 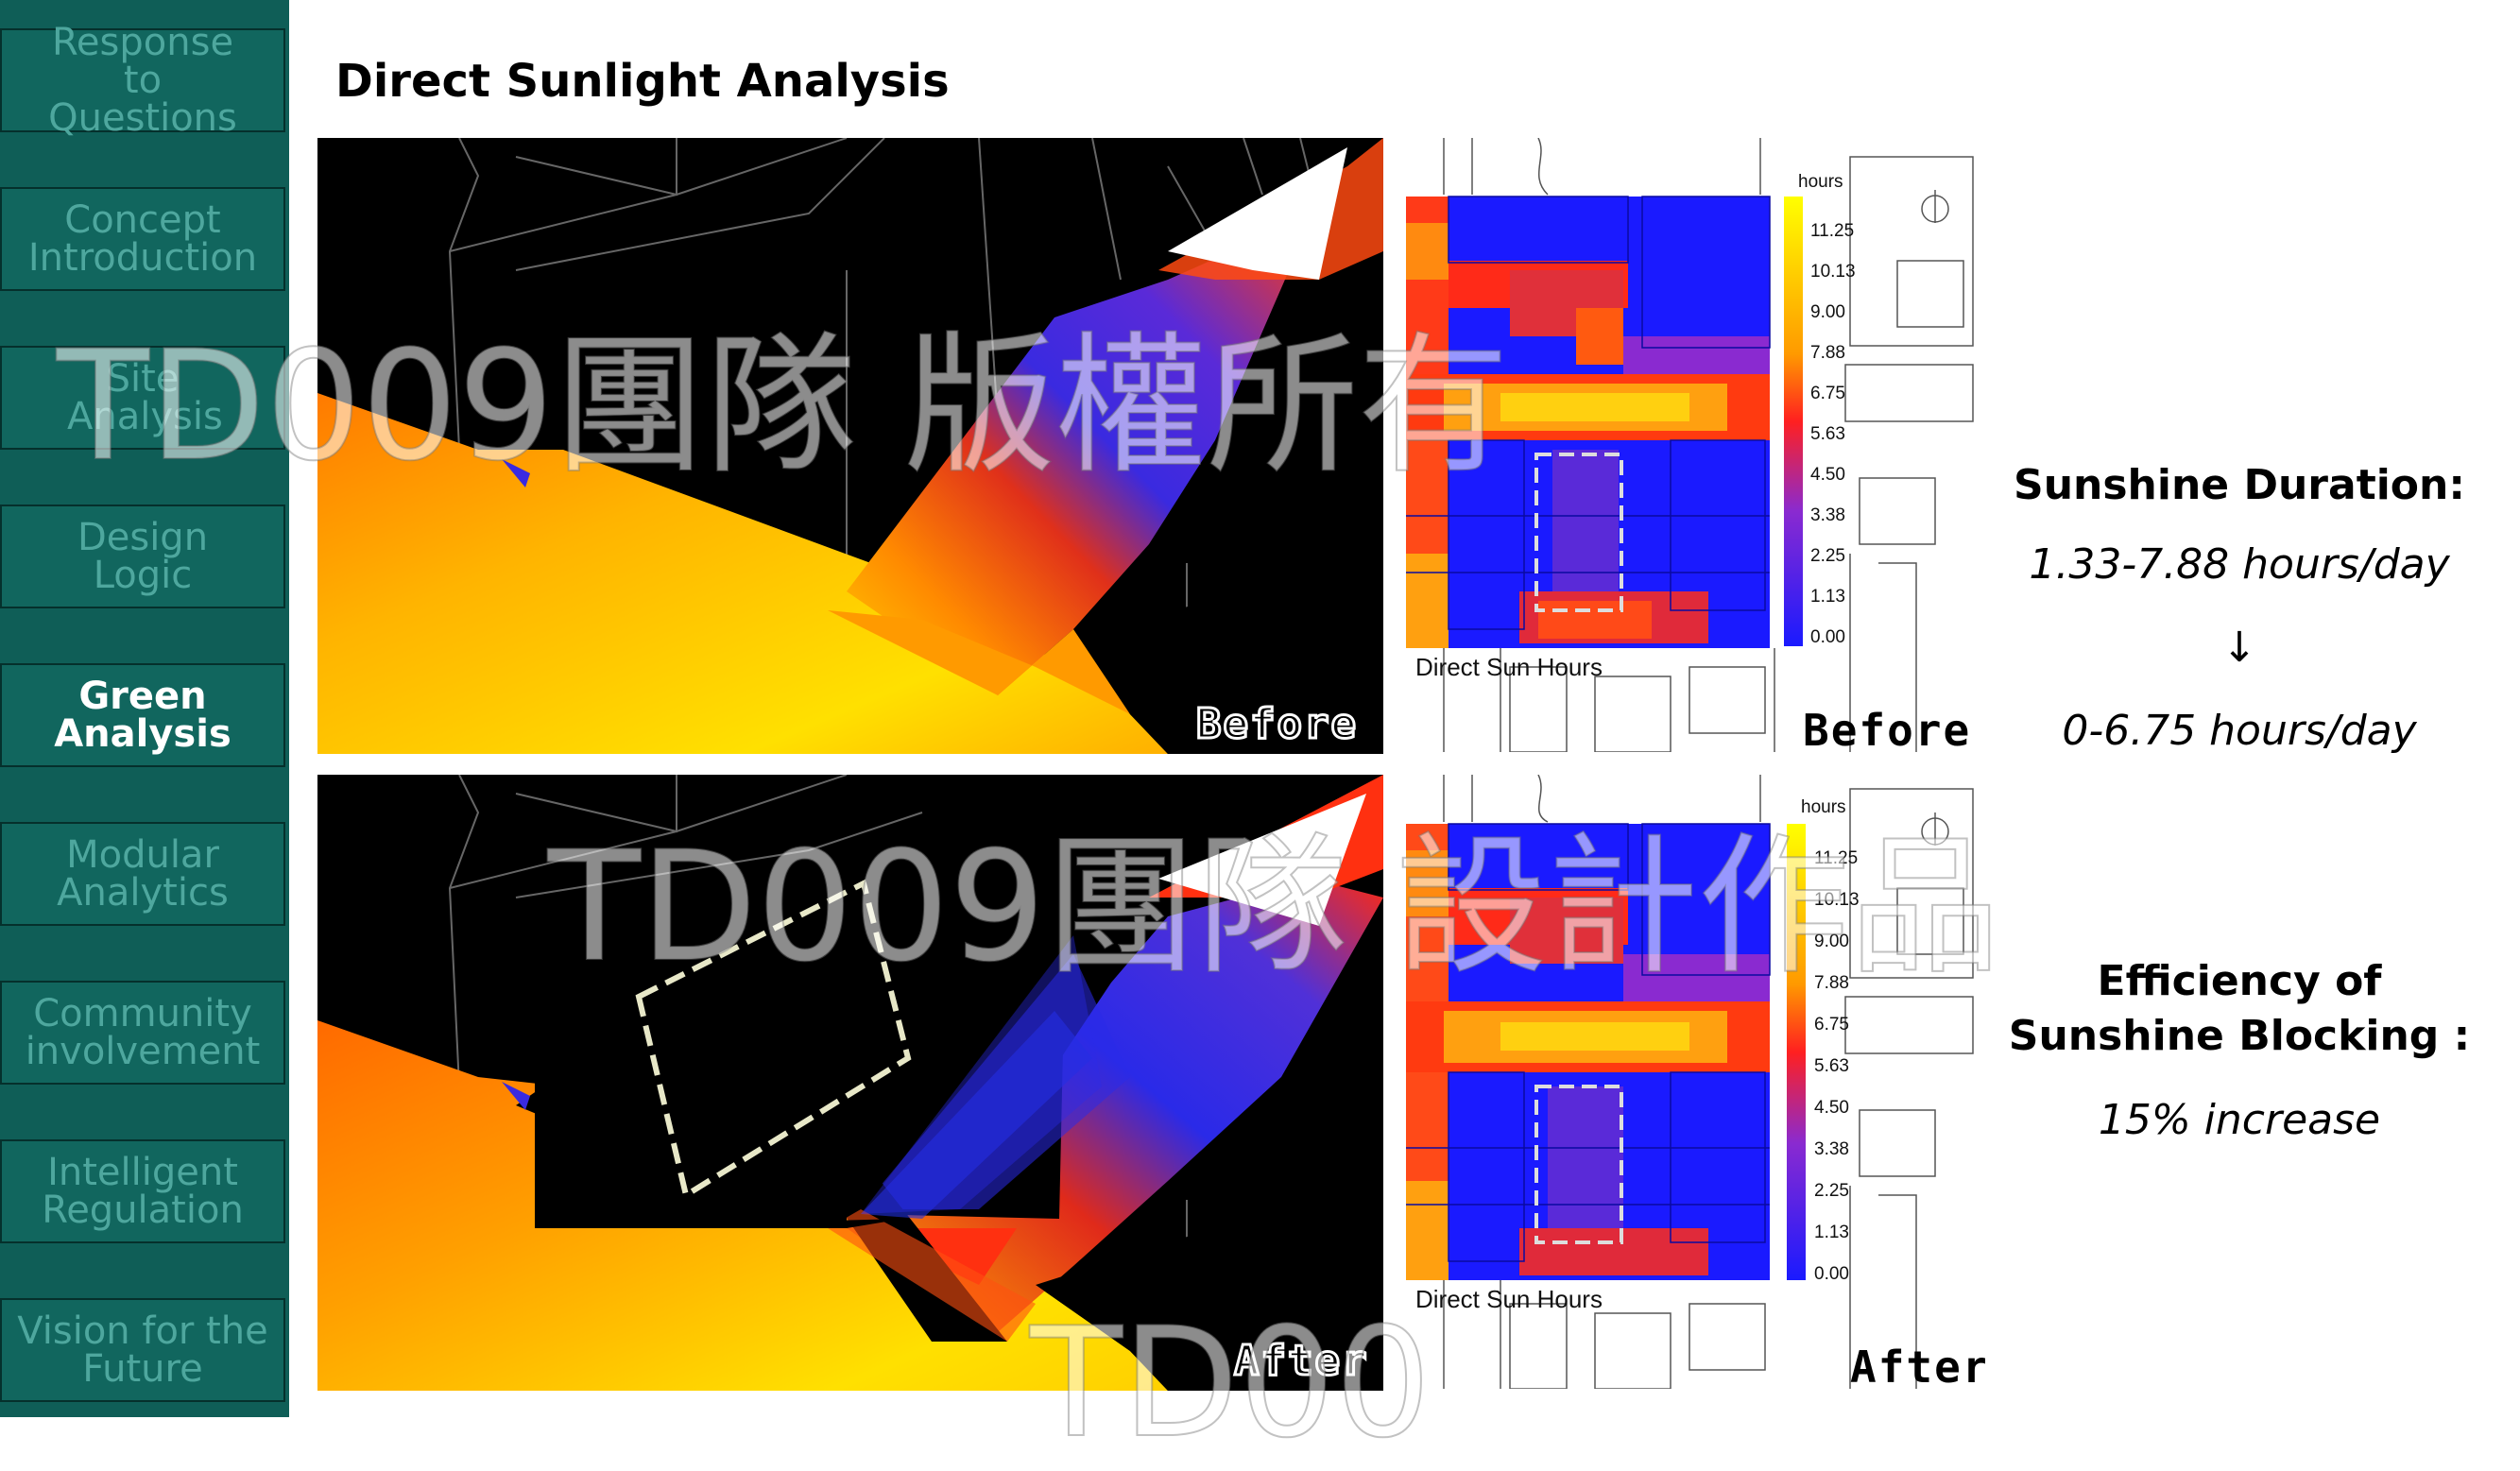 What do you see at coordinates (1917, 1365) in the screenshot?
I see `plan-tag-after: After` at bounding box center [1917, 1365].